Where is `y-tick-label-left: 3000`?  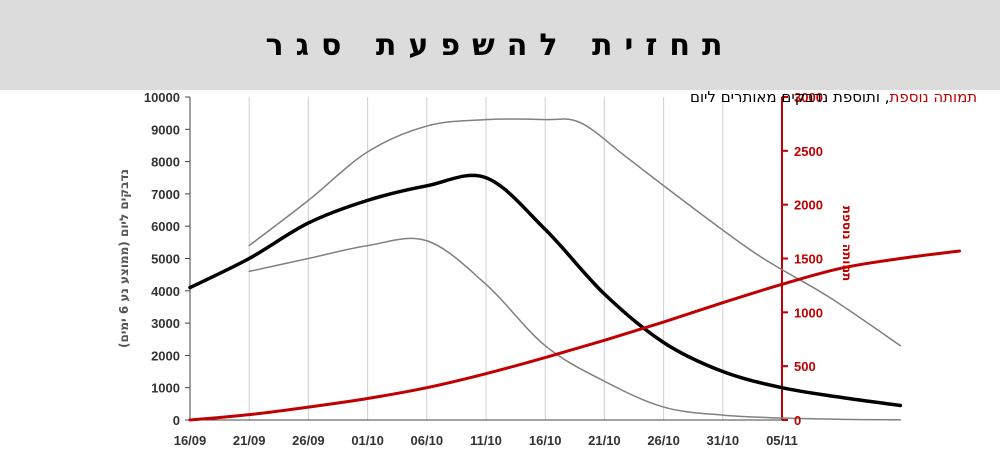 y-tick-label-left: 3000 is located at coordinates (165, 323).